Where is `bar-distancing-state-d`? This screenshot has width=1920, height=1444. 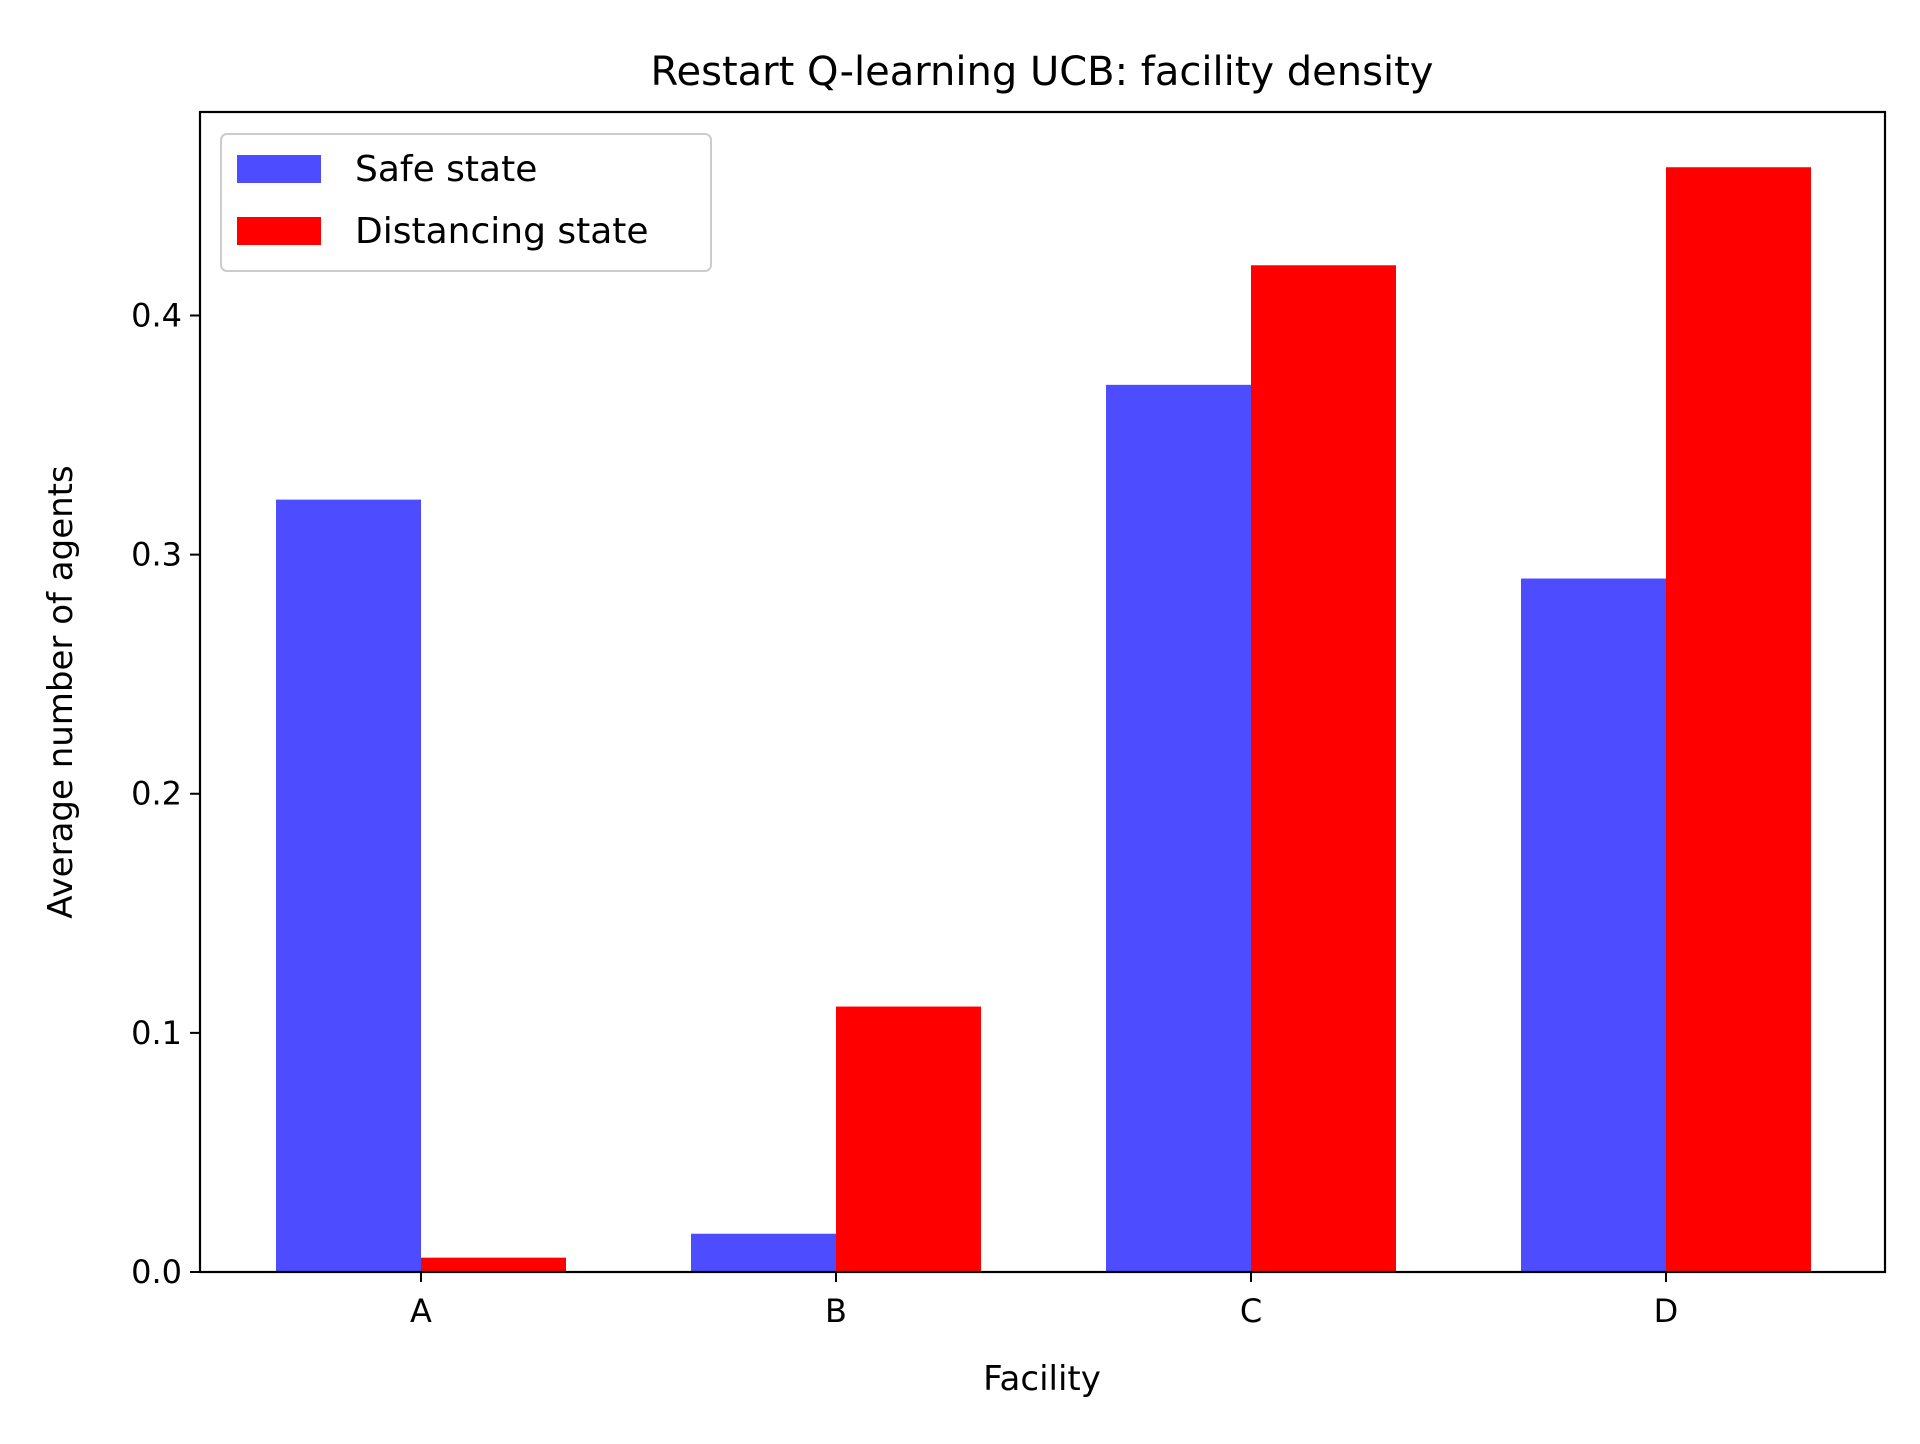 bar-distancing-state-d is located at coordinates (1738, 720).